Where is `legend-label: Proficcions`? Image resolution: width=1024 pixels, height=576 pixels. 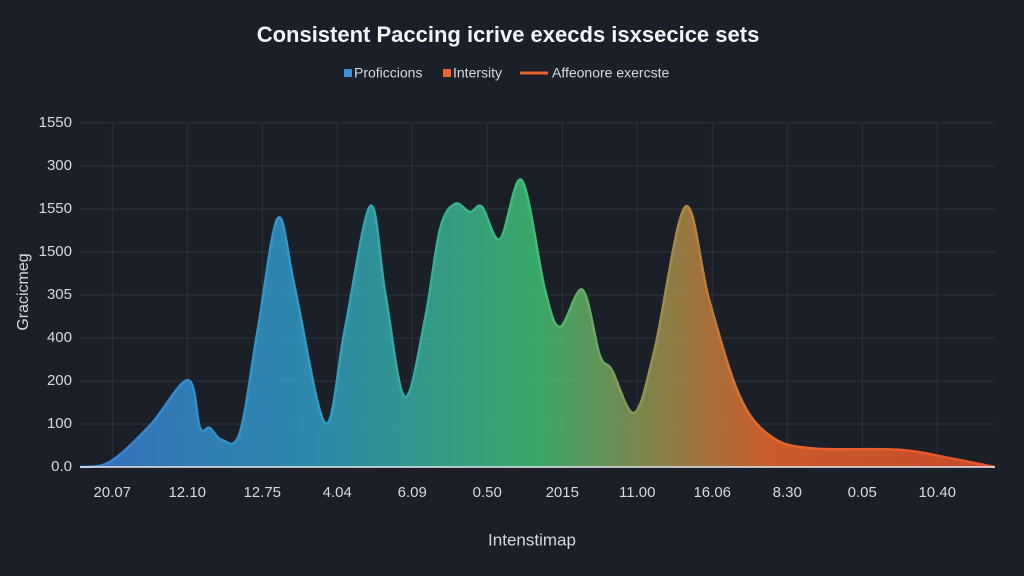 legend-label: Proficcions is located at coordinates (388, 73).